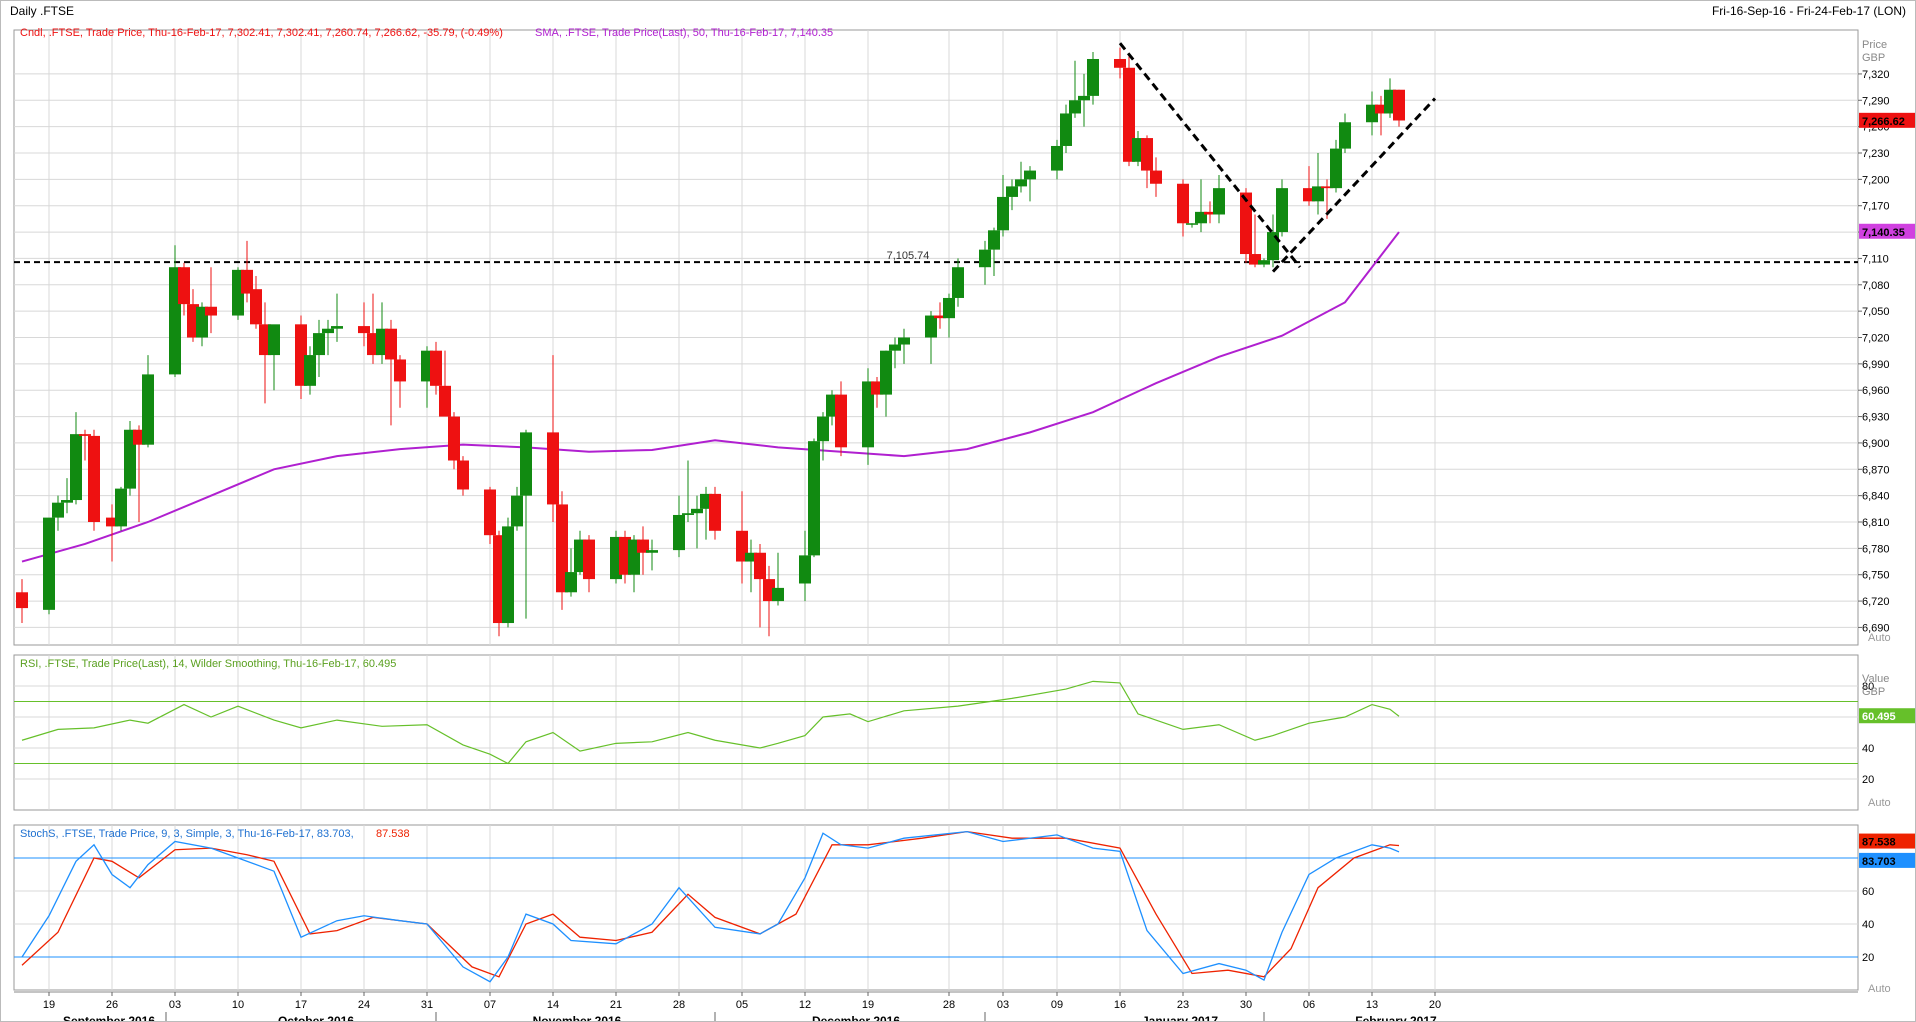  What do you see at coordinates (1876, 312) in the screenshot?
I see `y-tick-label: 7,050` at bounding box center [1876, 312].